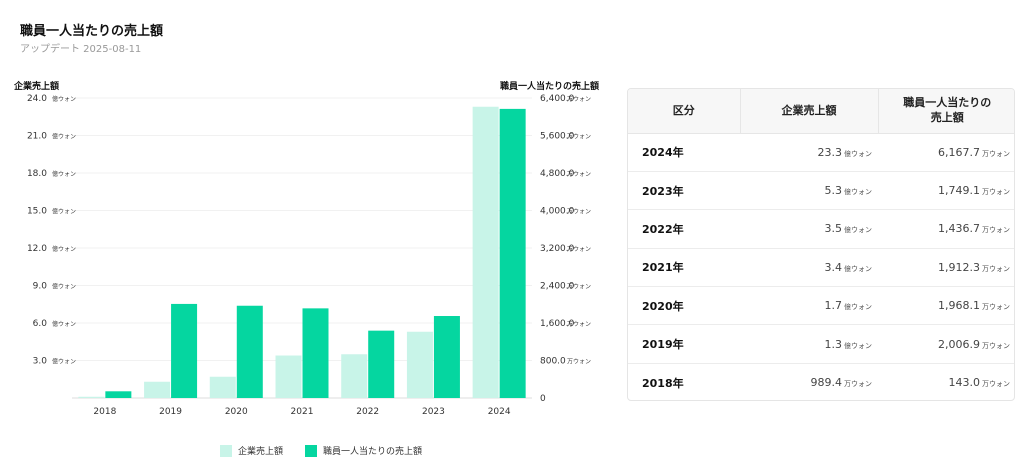 The width and height of the screenshot is (1024, 468). What do you see at coordinates (557, 287) in the screenshot?
I see `right-tick-label: 2,400.0` at bounding box center [557, 287].